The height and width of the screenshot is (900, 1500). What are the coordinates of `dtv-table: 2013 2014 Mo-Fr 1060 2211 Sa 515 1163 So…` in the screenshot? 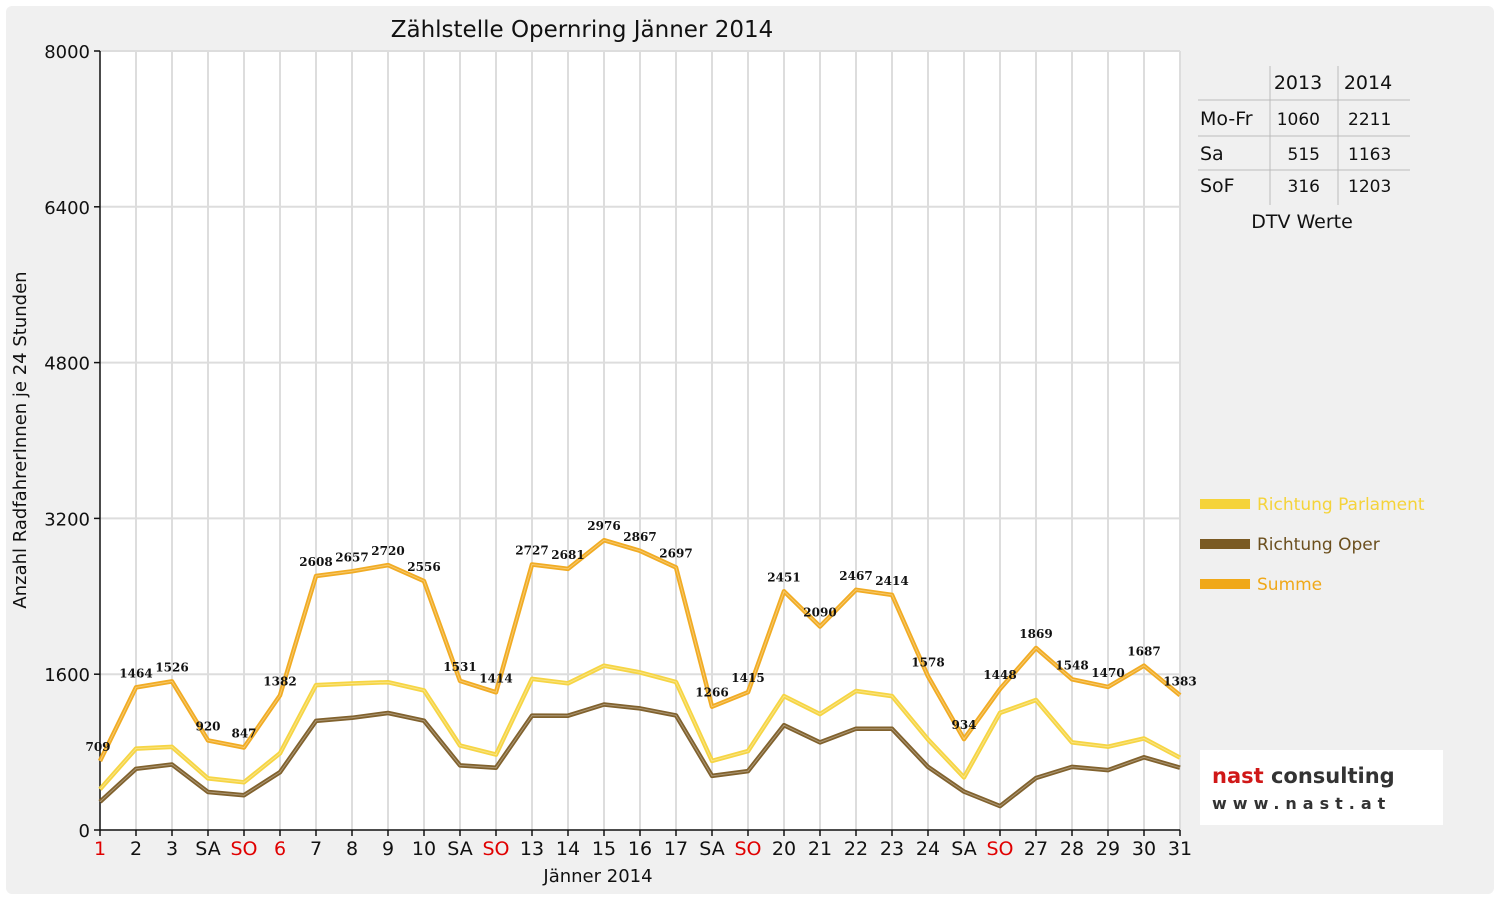 It's located at (1304, 149).